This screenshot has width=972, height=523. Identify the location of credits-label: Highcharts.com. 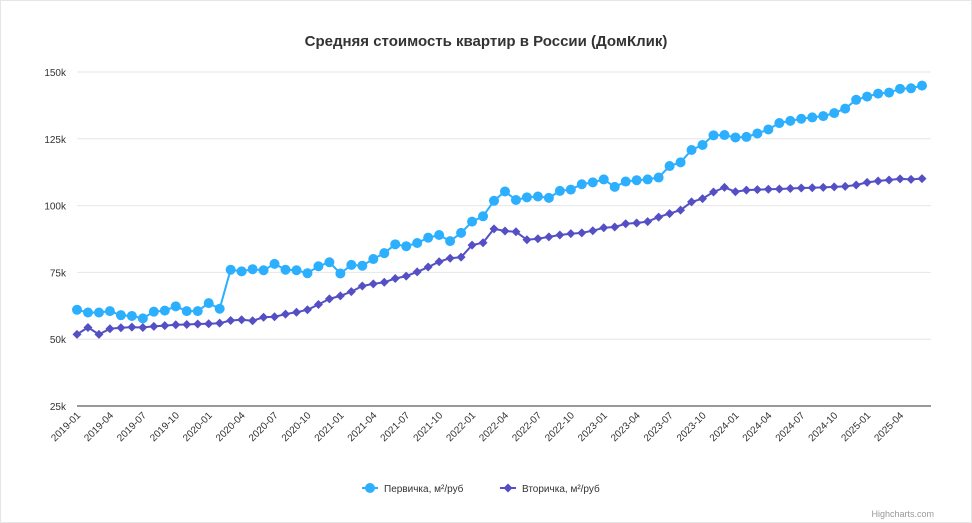
(902, 514).